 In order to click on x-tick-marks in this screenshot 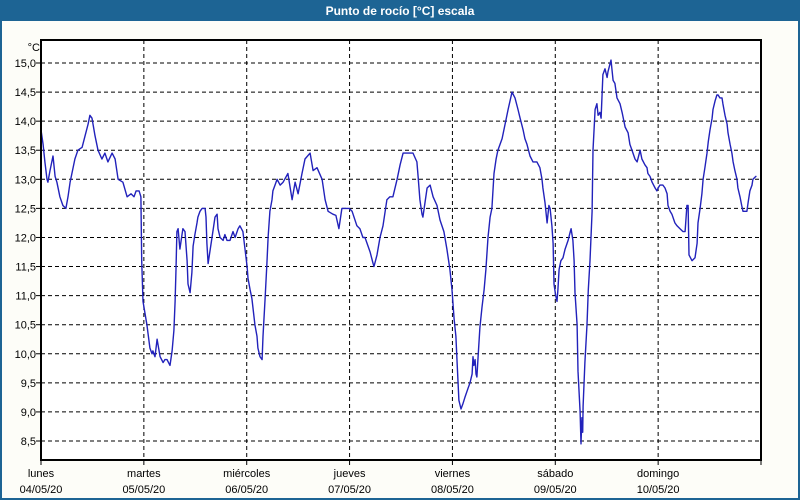, I will do `click(401, 462)`.